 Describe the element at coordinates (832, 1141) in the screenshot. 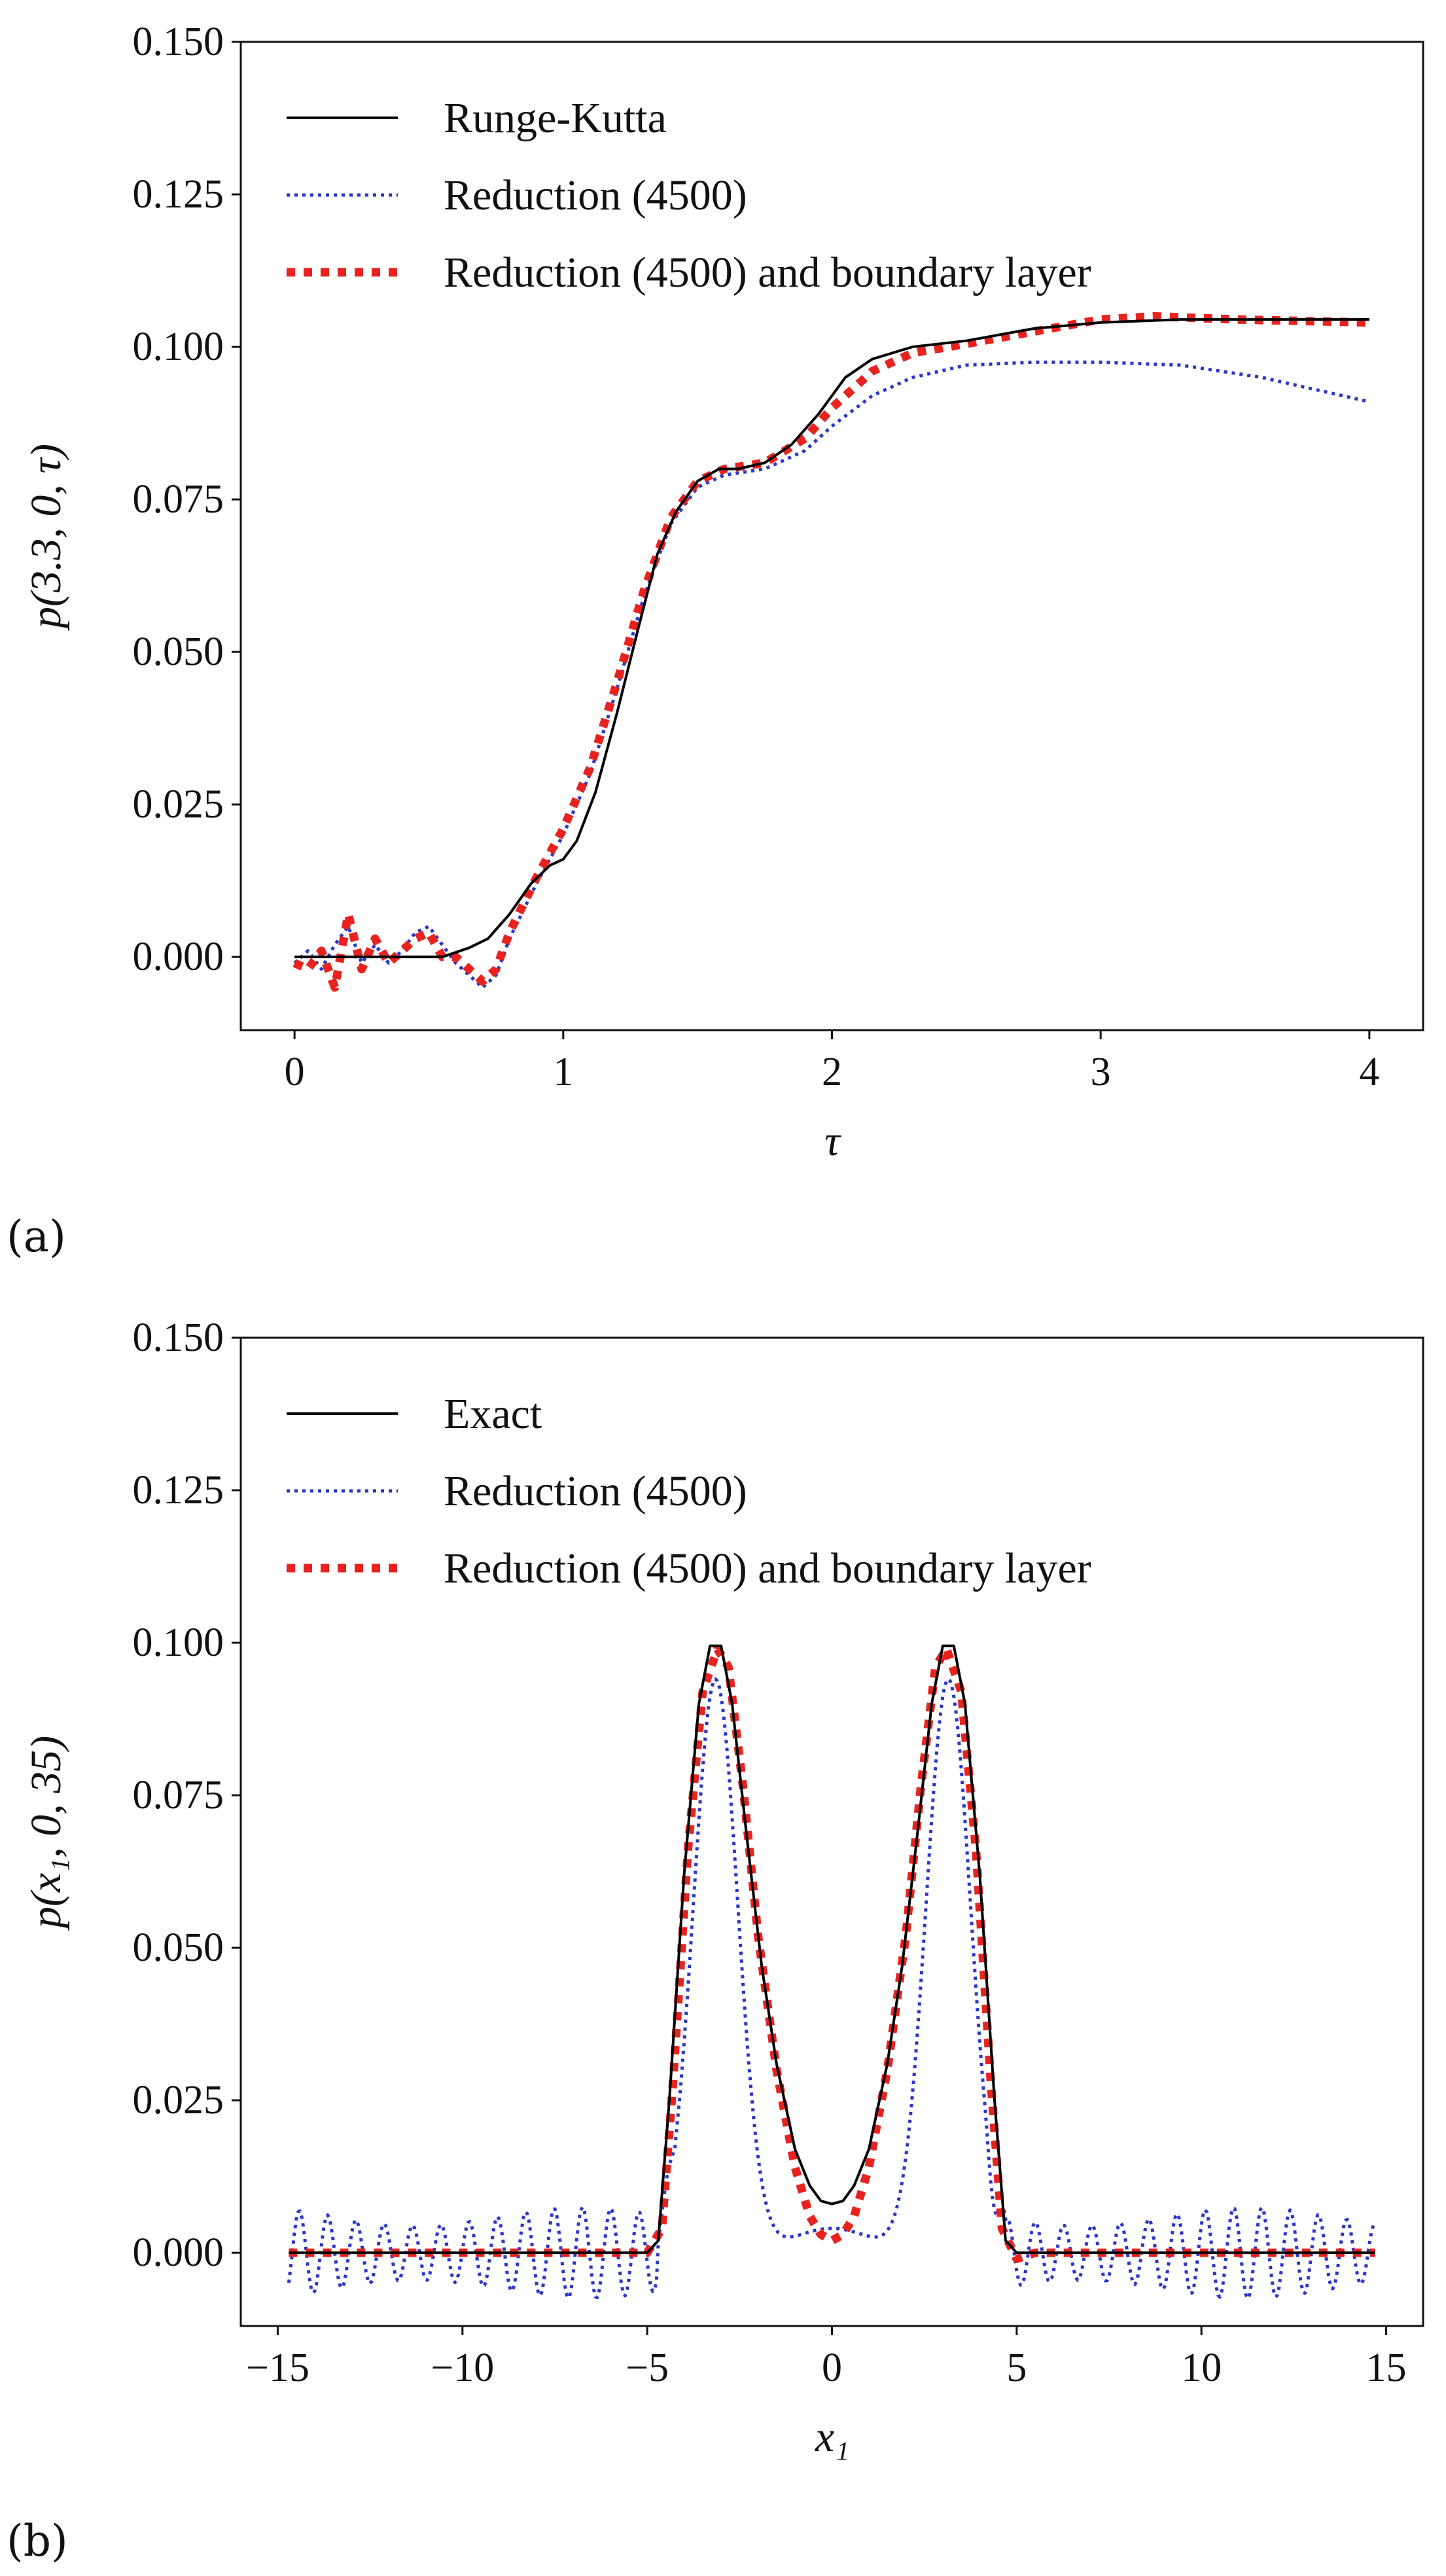

I see `panel-a-x-axis-label: τ` at that location.